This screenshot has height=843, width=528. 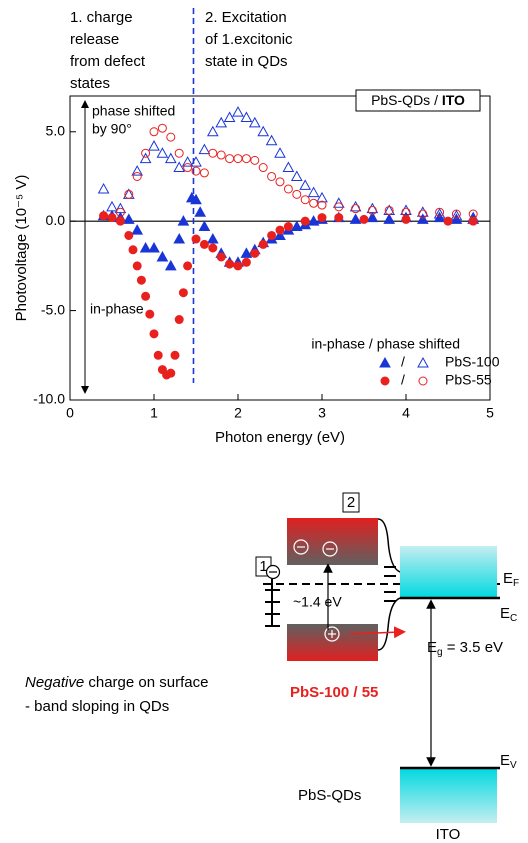 What do you see at coordinates (280, 437) in the screenshot?
I see `x-axis-label: Photon energy (eV)` at bounding box center [280, 437].